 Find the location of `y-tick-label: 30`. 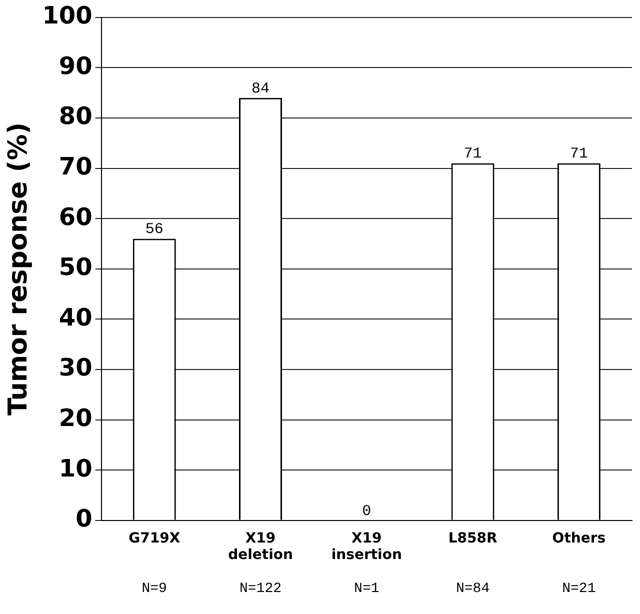

y-tick-label: 30 is located at coordinates (75, 368).